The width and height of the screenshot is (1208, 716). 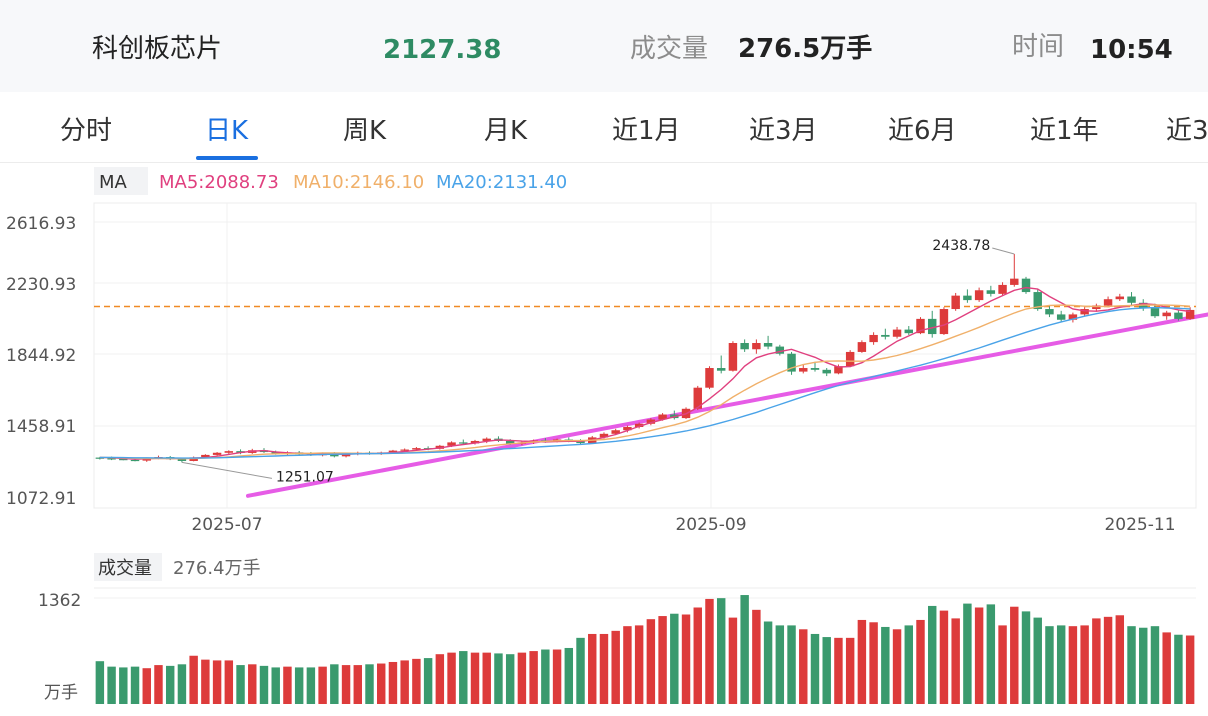 I want to click on min-price-label: 1251.07, so click(x=305, y=477).